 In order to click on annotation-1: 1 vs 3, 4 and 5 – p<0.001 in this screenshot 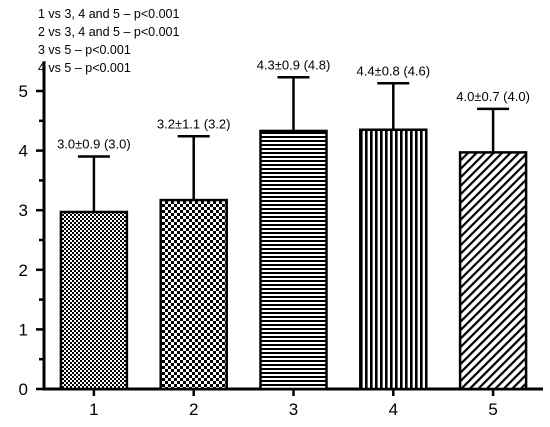, I will do `click(108, 14)`.